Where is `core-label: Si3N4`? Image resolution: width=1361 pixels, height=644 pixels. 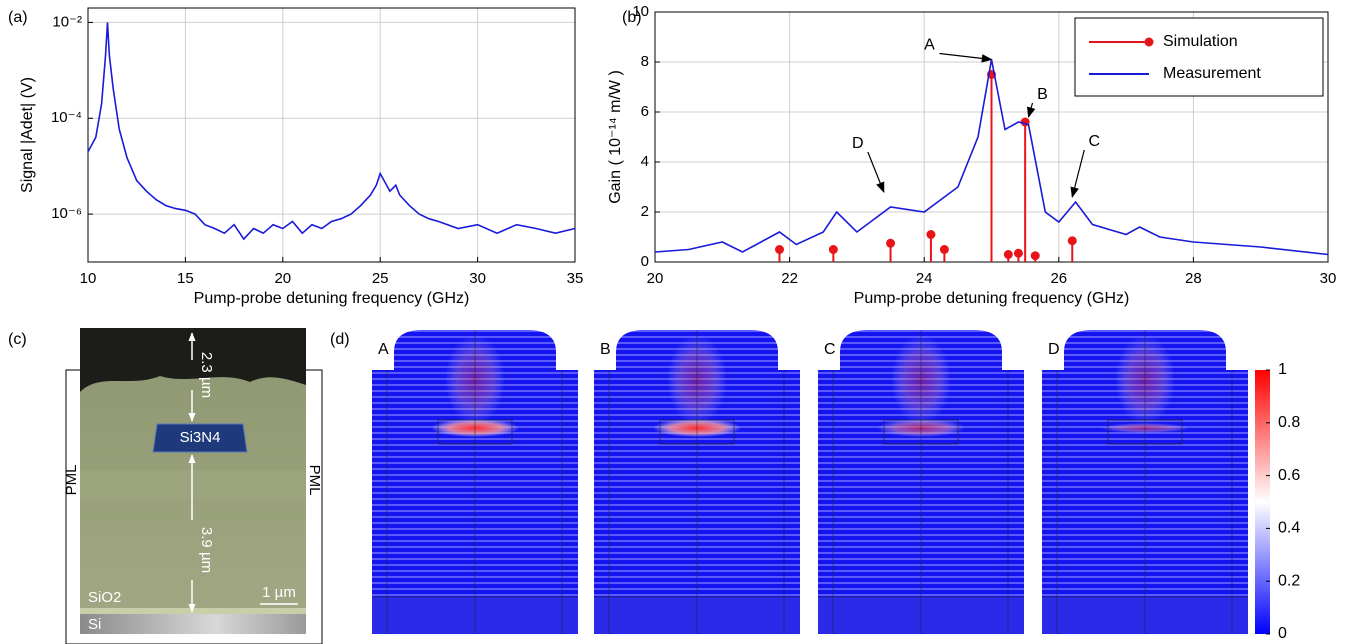 core-label: Si3N4 is located at coordinates (200, 437).